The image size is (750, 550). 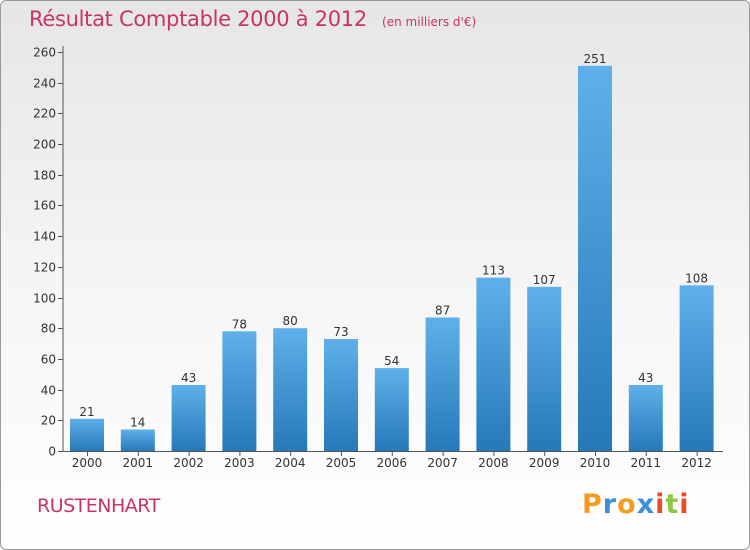 I want to click on logo-letter: o, so click(x=627, y=504).